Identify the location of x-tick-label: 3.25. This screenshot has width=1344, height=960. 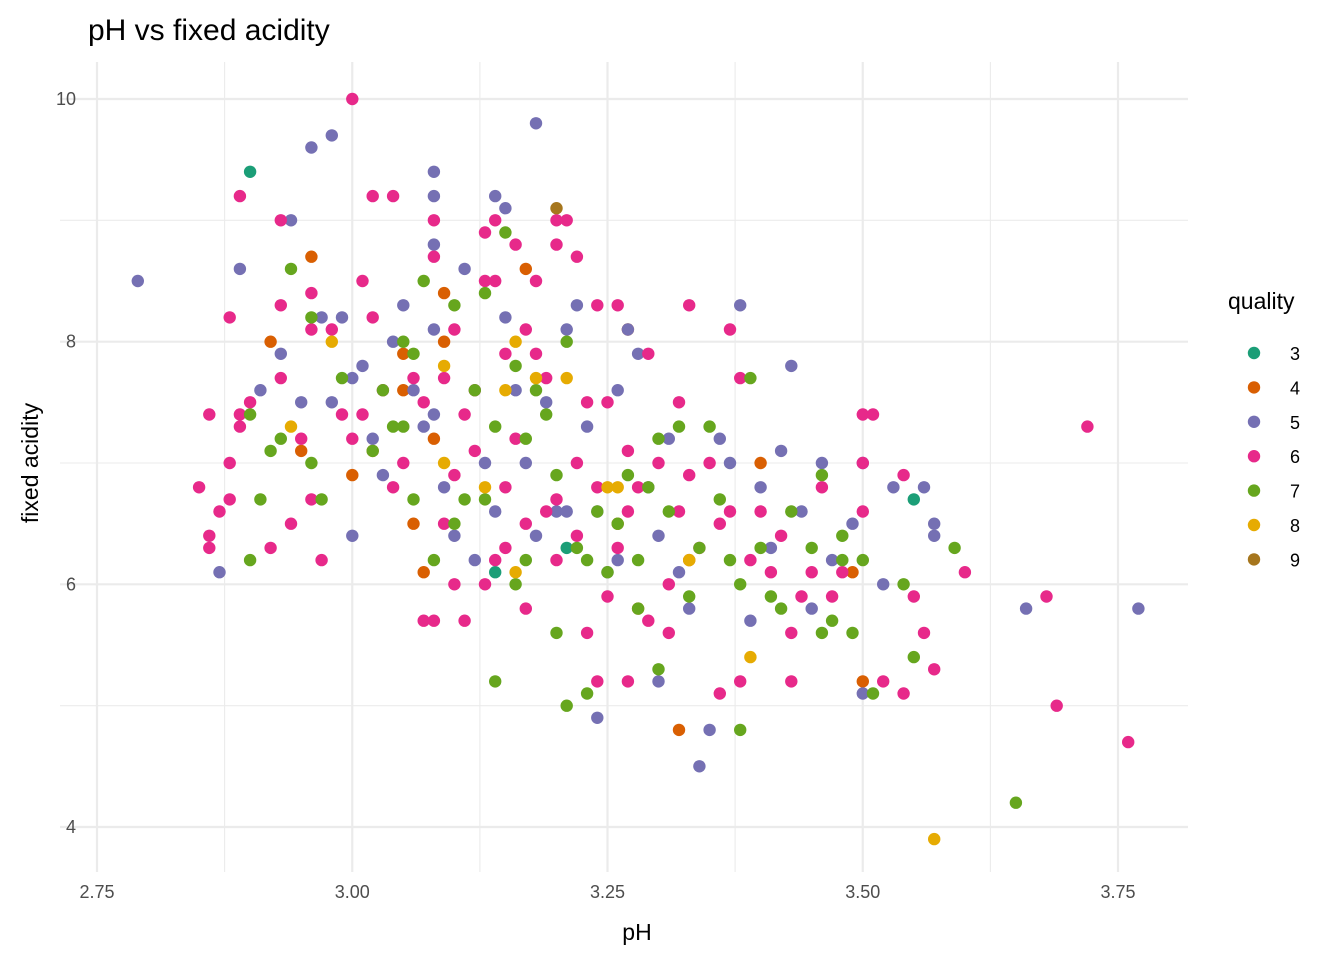
(607, 892).